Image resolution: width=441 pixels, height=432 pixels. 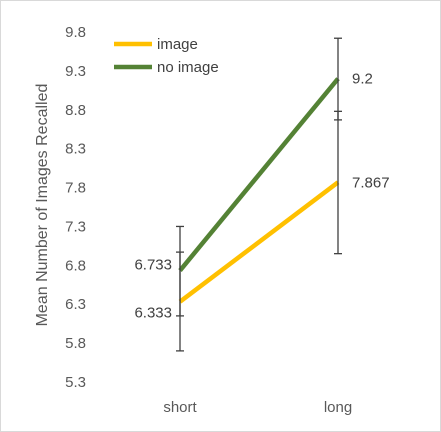 What do you see at coordinates (75, 226) in the screenshot?
I see `y-tick-label: 7.3` at bounding box center [75, 226].